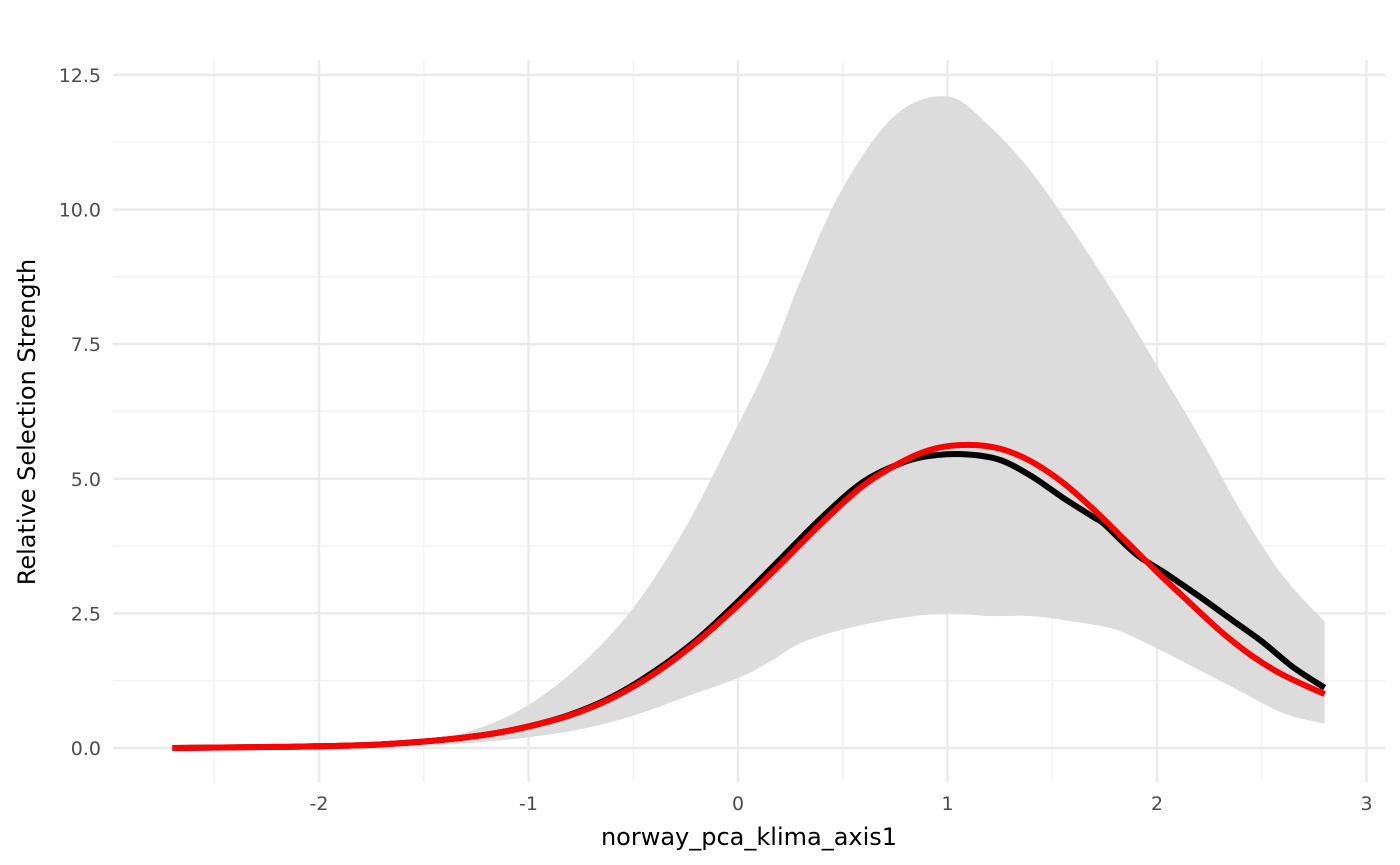 This screenshot has height=865, width=1400. What do you see at coordinates (80, 76) in the screenshot?
I see `y-tick-label: 12.5` at bounding box center [80, 76].